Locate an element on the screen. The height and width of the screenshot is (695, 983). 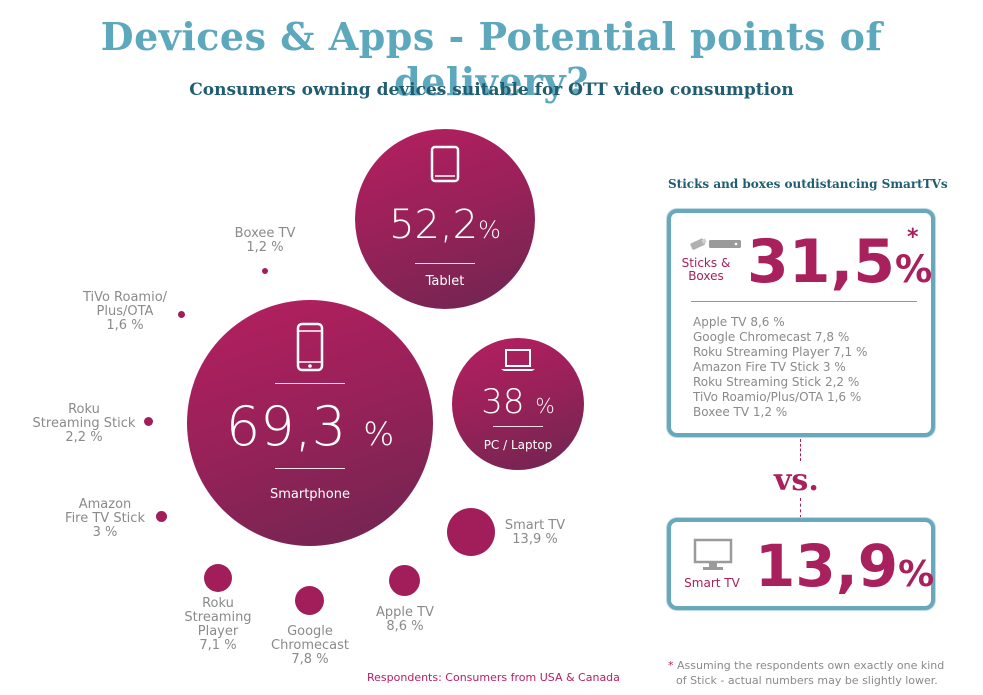
dot-amazon is located at coordinates (161, 516).